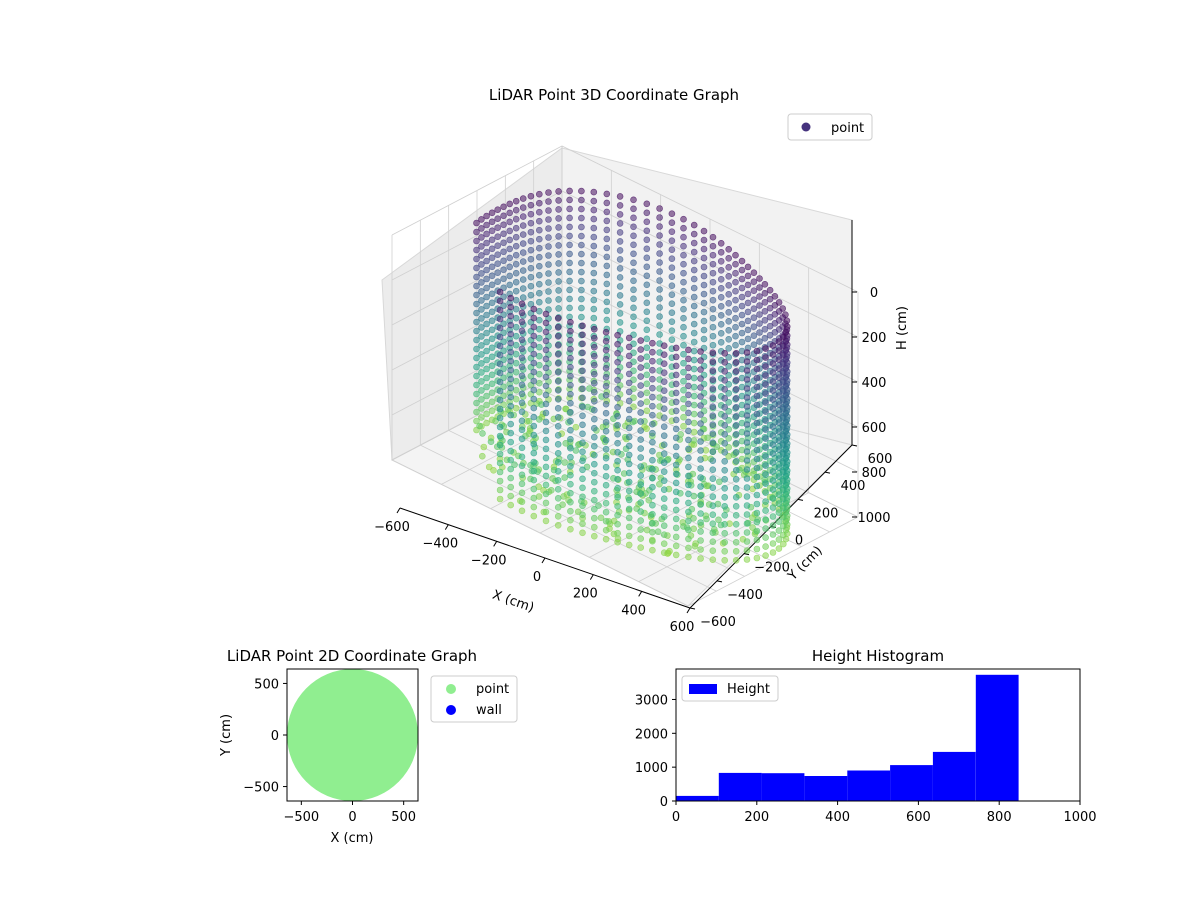  Describe the element at coordinates (543, 560) in the screenshot. I see `x-tick-mark-3d` at that location.